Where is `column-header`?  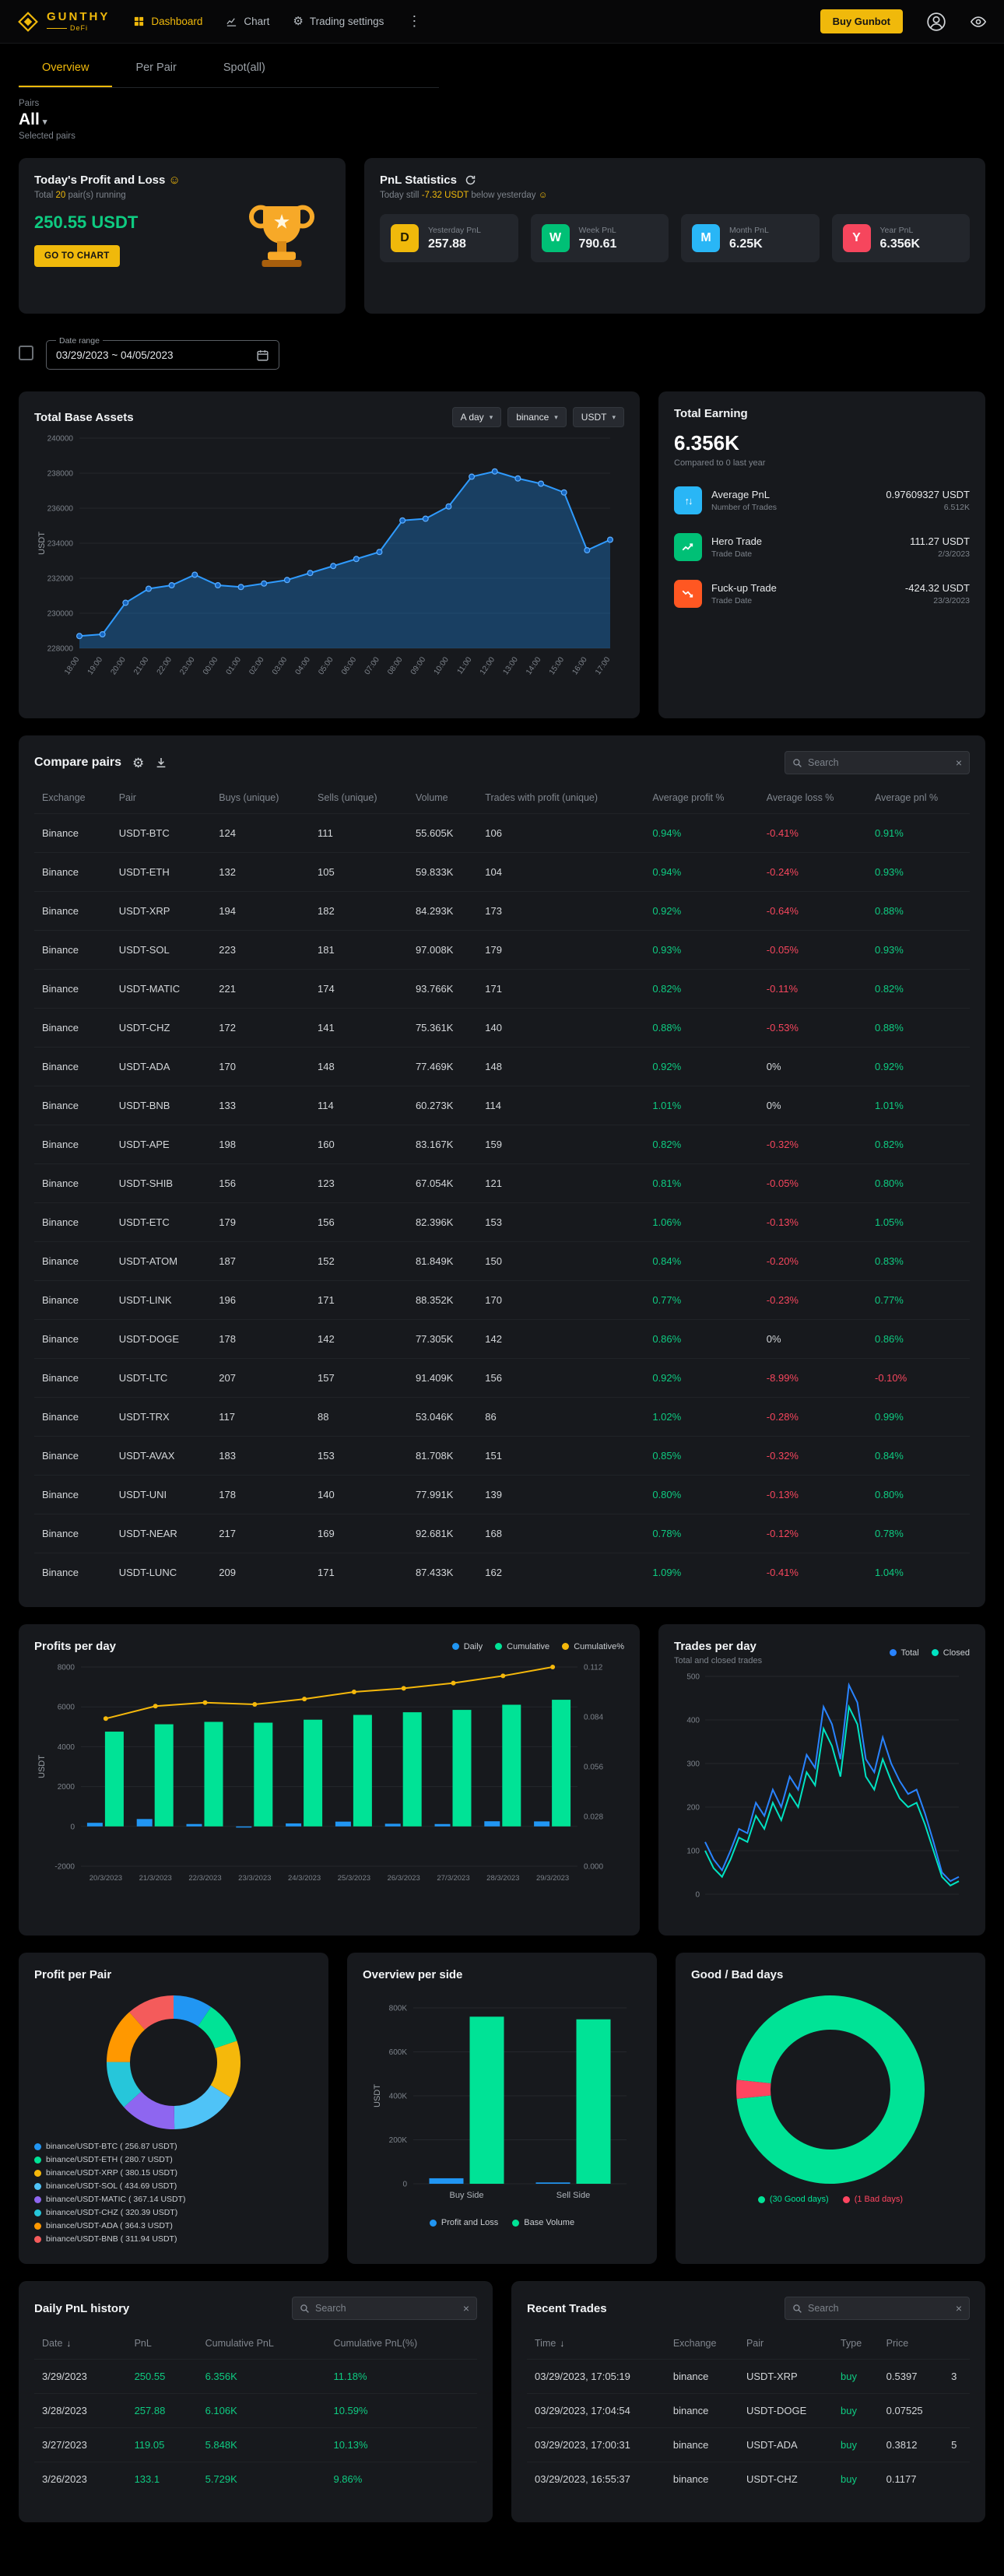 column-header is located at coordinates (956, 2344).